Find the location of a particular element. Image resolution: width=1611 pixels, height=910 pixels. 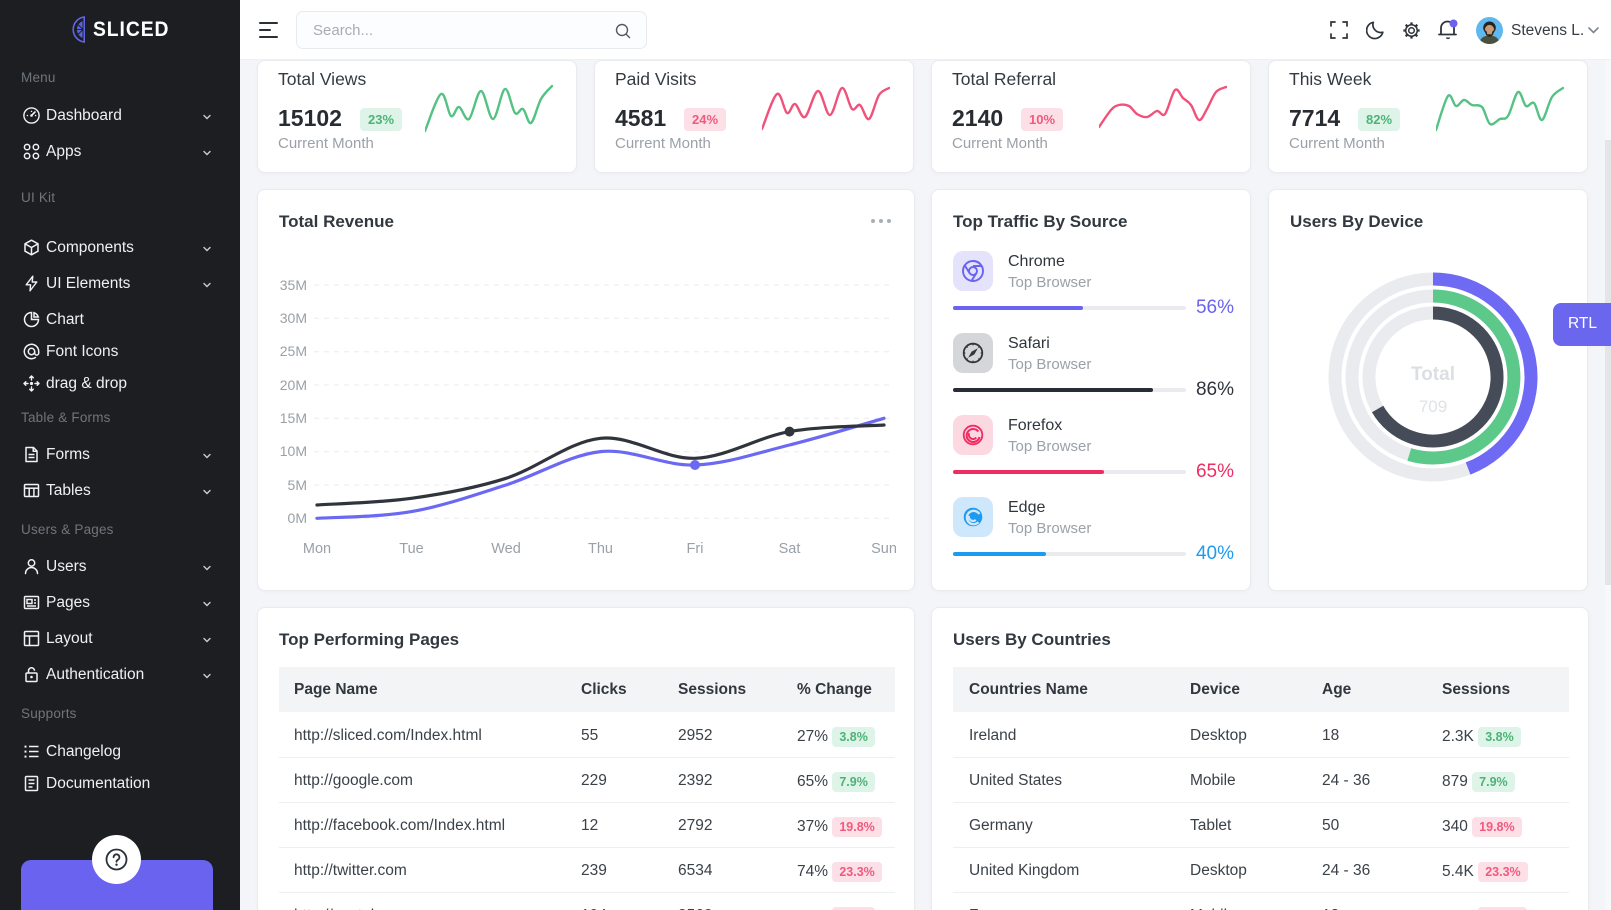

svg-text: Wed is located at coordinates (506, 549).